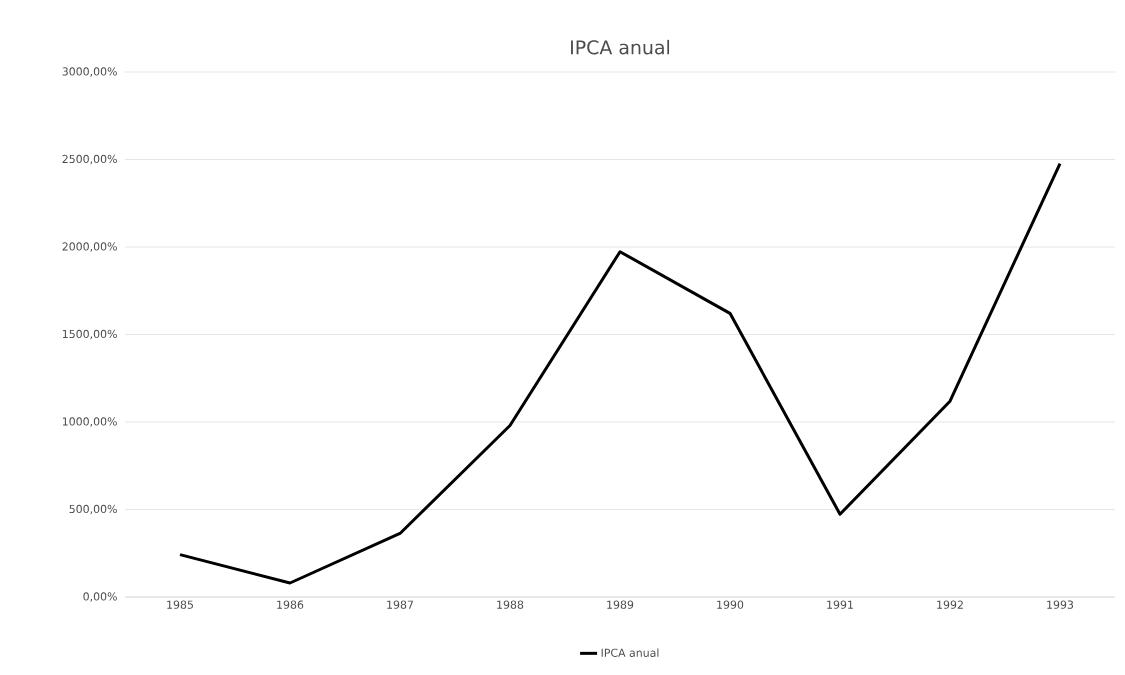 This screenshot has width=1125, height=675. What do you see at coordinates (510, 604) in the screenshot?
I see `x-tick-label: 1988` at bounding box center [510, 604].